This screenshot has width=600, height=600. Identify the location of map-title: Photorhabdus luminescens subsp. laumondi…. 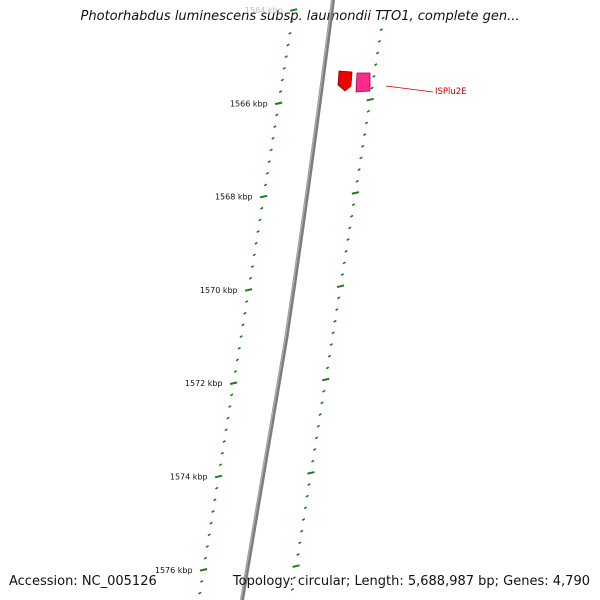
(300, 16).